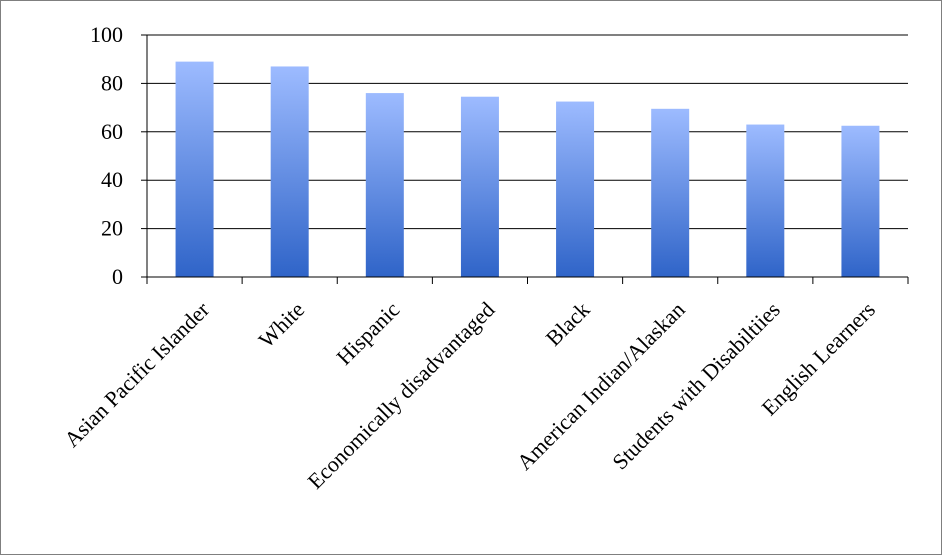 This screenshot has height=556, width=942. What do you see at coordinates (106, 34) in the screenshot?
I see `y-tick-label: 100` at bounding box center [106, 34].